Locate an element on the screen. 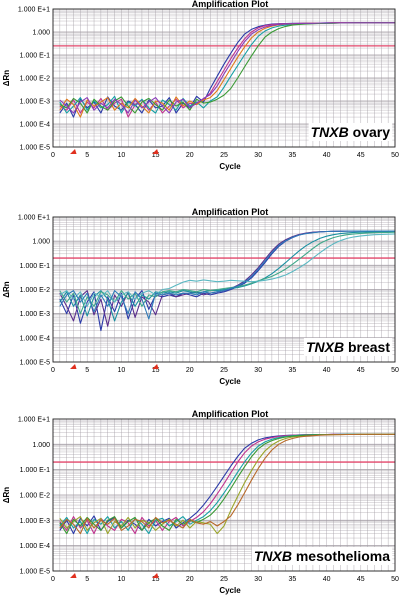  panel-label: TNXB breast is located at coordinates (348, 347).